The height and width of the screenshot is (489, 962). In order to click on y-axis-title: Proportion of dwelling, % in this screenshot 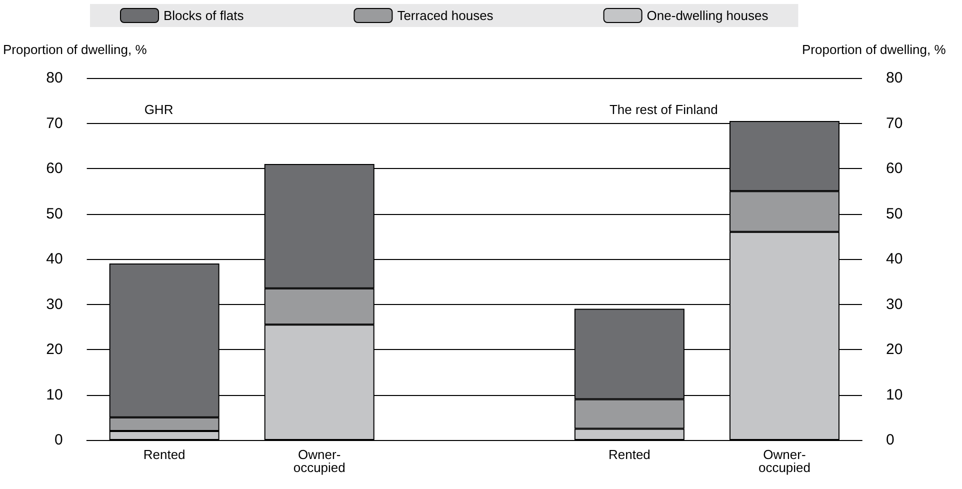, I will do `click(75, 49)`.